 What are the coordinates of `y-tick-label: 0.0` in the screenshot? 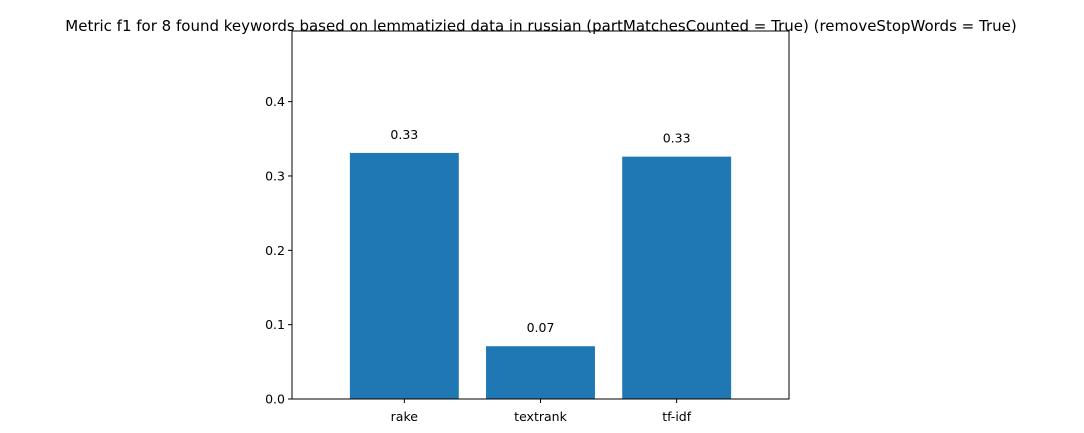 It's located at (275, 399).